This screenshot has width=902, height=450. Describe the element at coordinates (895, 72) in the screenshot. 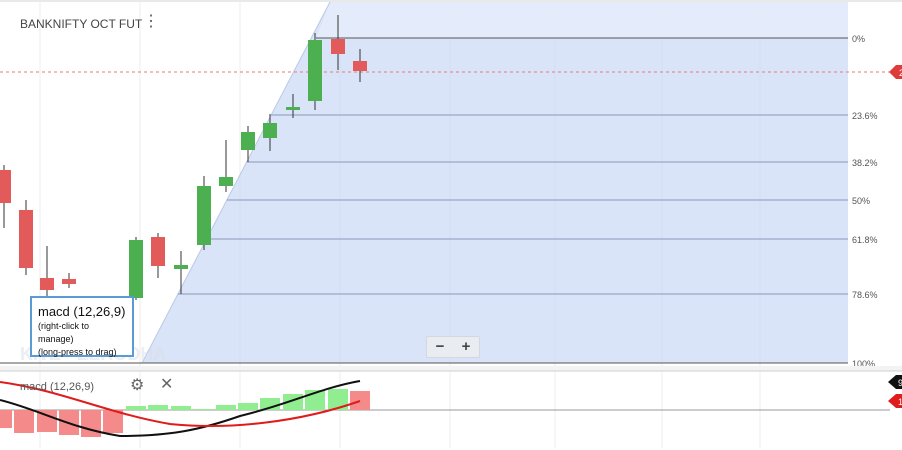

I see `price-badge` at that location.